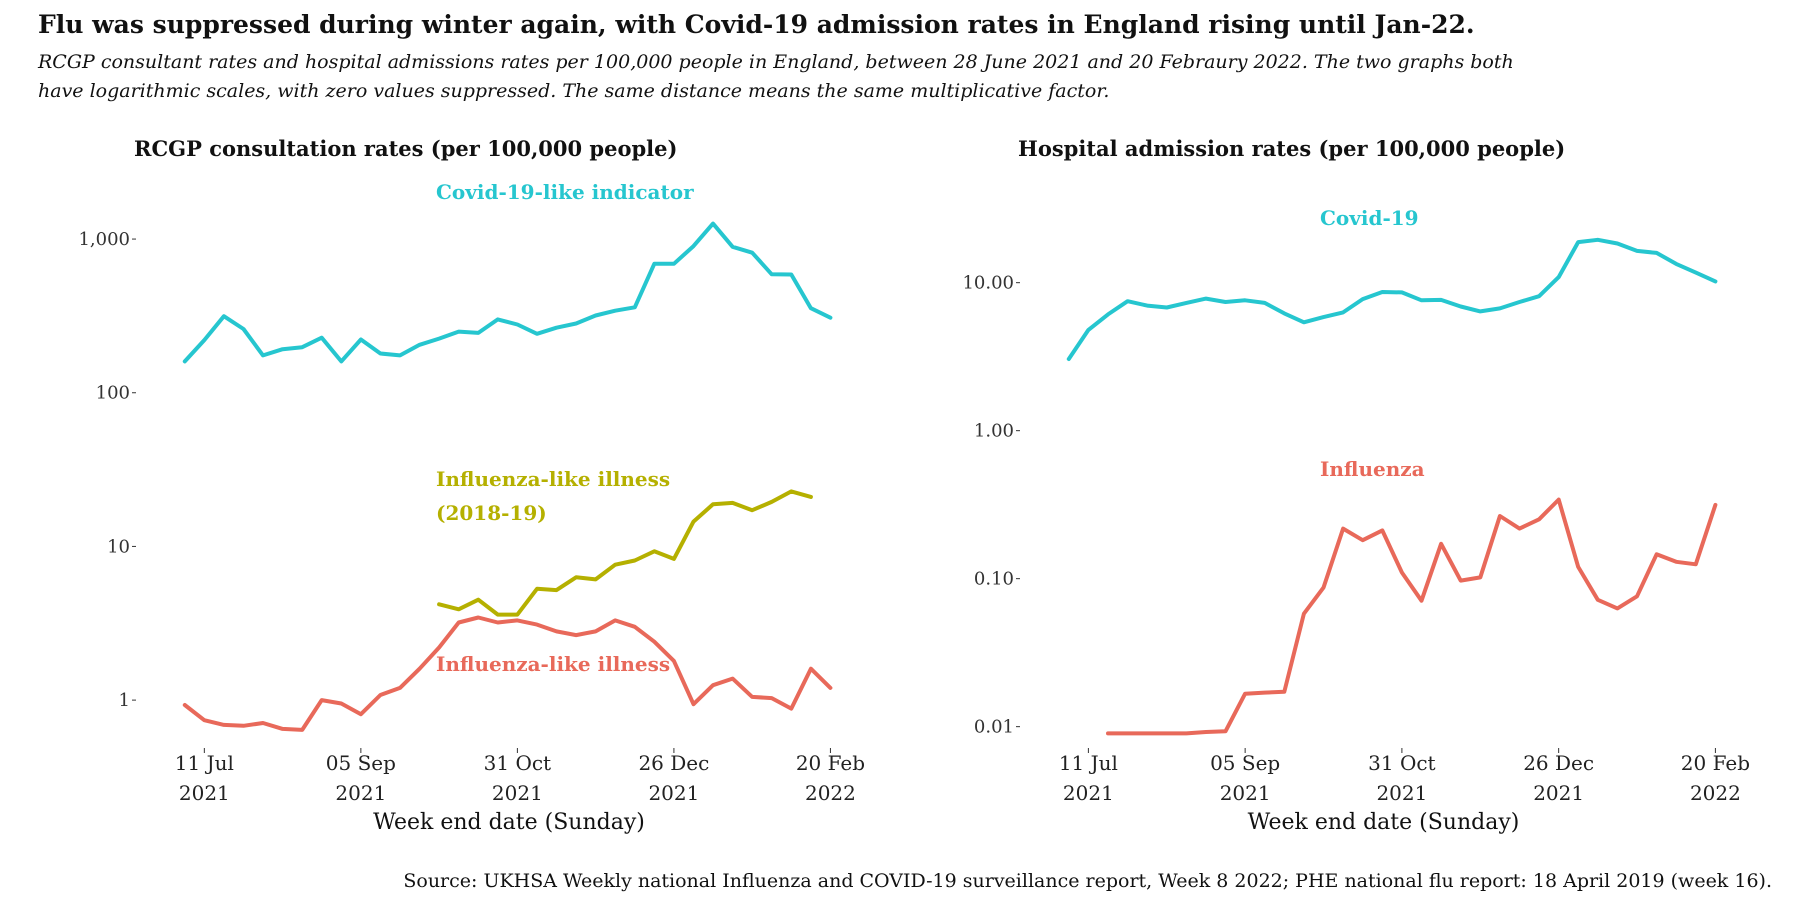 This screenshot has height=900, width=1800. I want to click on left-x-tick-label: 11 Jul, so click(204, 763).